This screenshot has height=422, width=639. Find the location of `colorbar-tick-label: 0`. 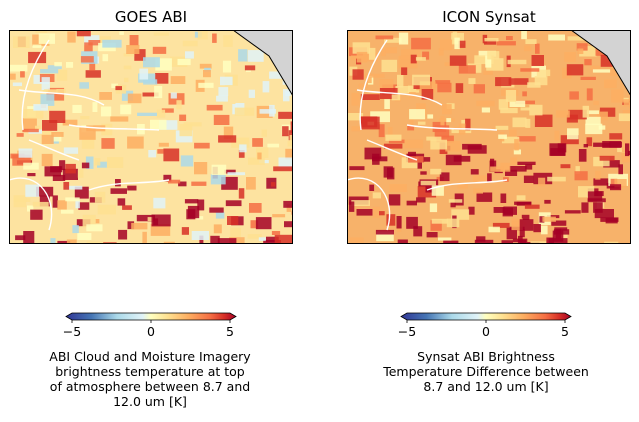

colorbar-tick-label: 0 is located at coordinates (151, 331).